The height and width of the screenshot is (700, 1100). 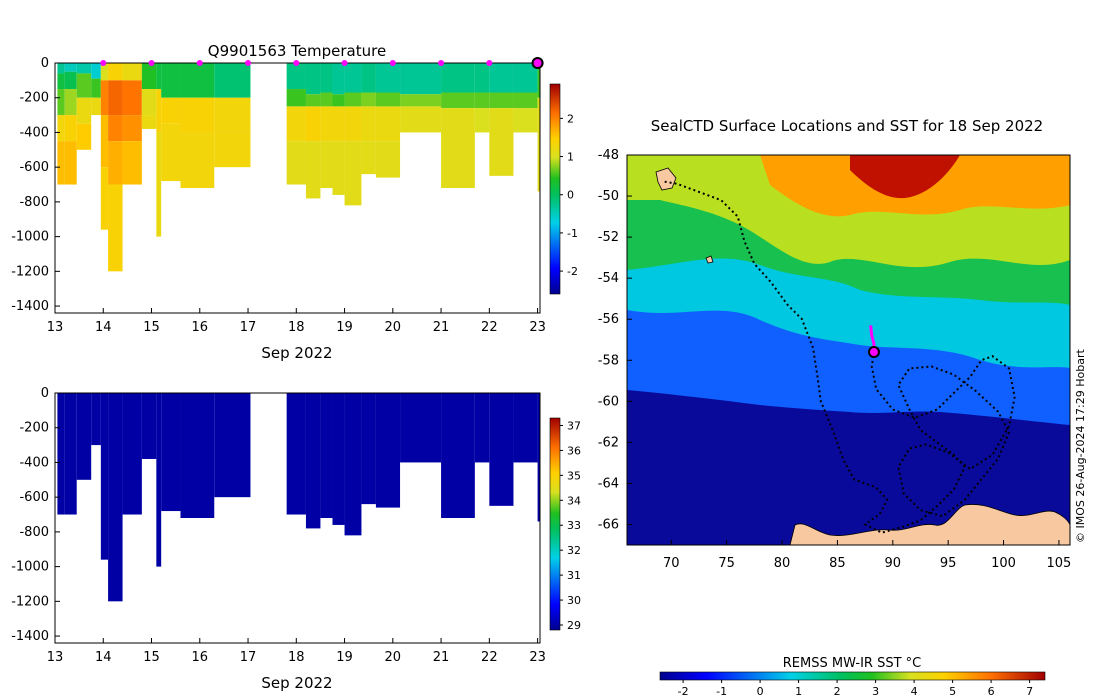 I want to click on sst-colorbar-tick-label: 1, so click(x=798, y=691).